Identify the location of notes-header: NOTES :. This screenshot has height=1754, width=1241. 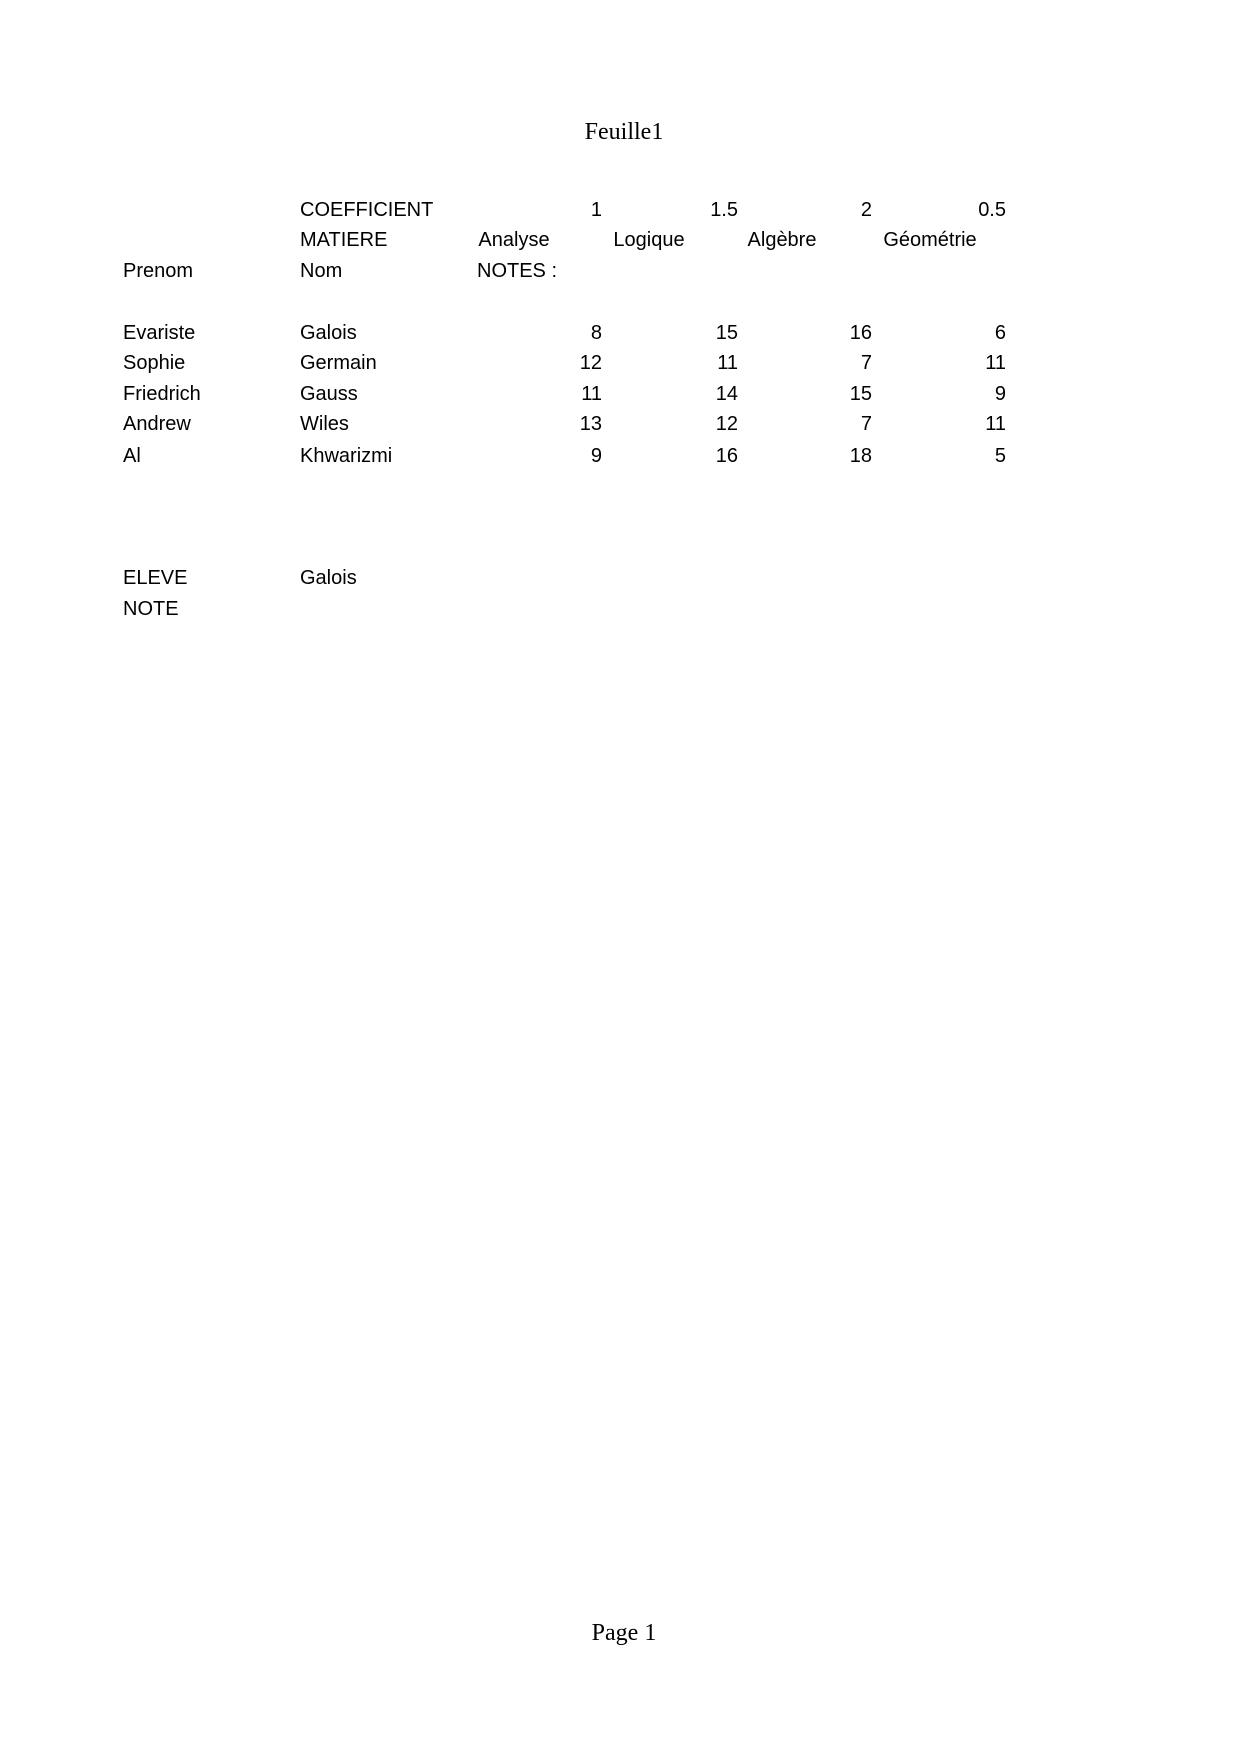
(517, 271).